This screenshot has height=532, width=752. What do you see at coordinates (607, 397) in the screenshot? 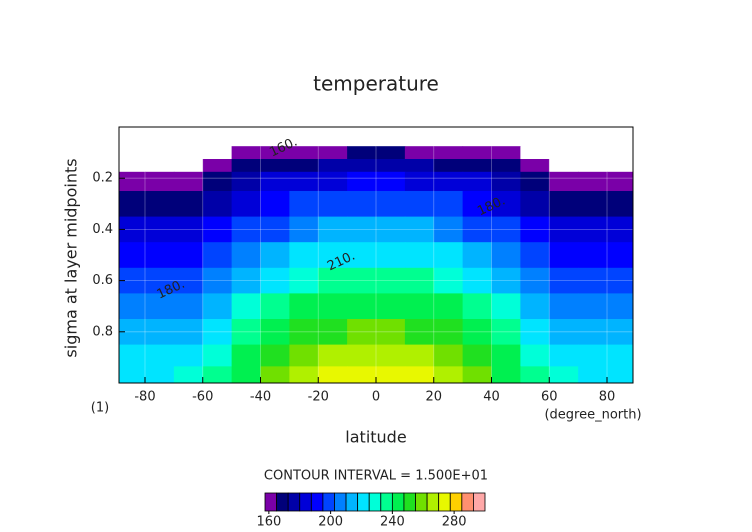
I see `x-tick-label: 80` at bounding box center [607, 397].